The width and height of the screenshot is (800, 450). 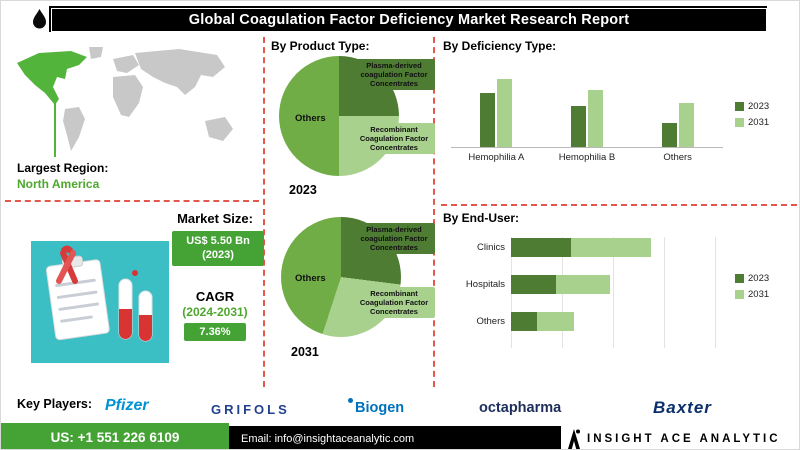 What do you see at coordinates (320, 46) in the screenshot?
I see `section-heading-product-type: By Product Type:` at bounding box center [320, 46].